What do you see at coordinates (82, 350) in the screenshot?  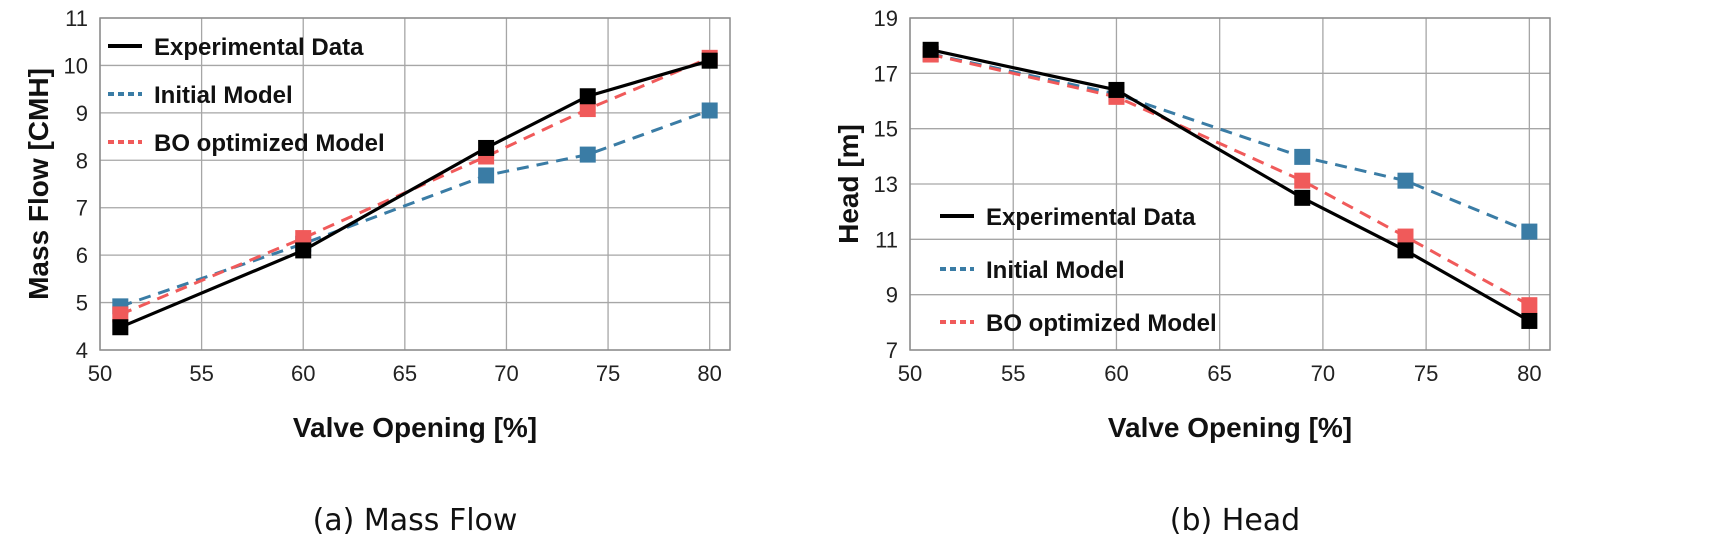 I see `y-tick-label: 4` at bounding box center [82, 350].